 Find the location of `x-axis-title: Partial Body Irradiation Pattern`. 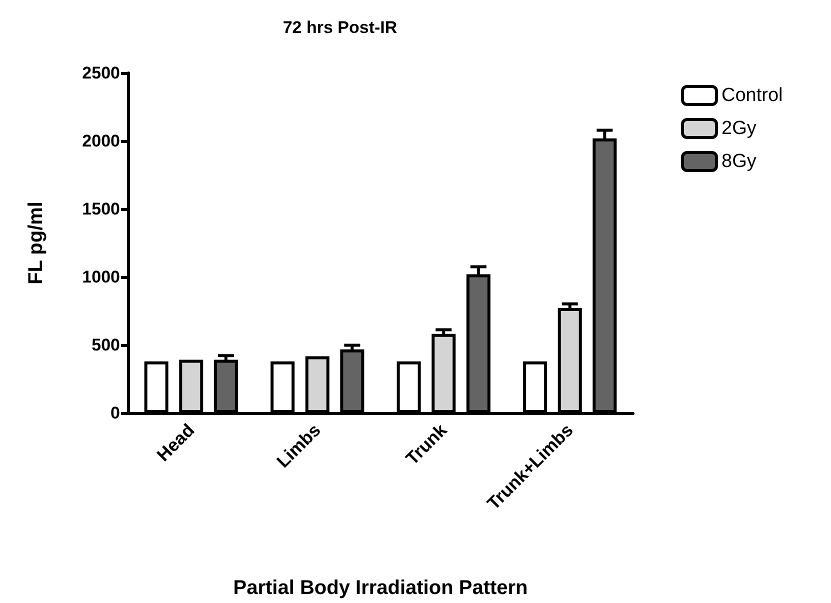

x-axis-title: Partial Body Irradiation Pattern is located at coordinates (380, 588).